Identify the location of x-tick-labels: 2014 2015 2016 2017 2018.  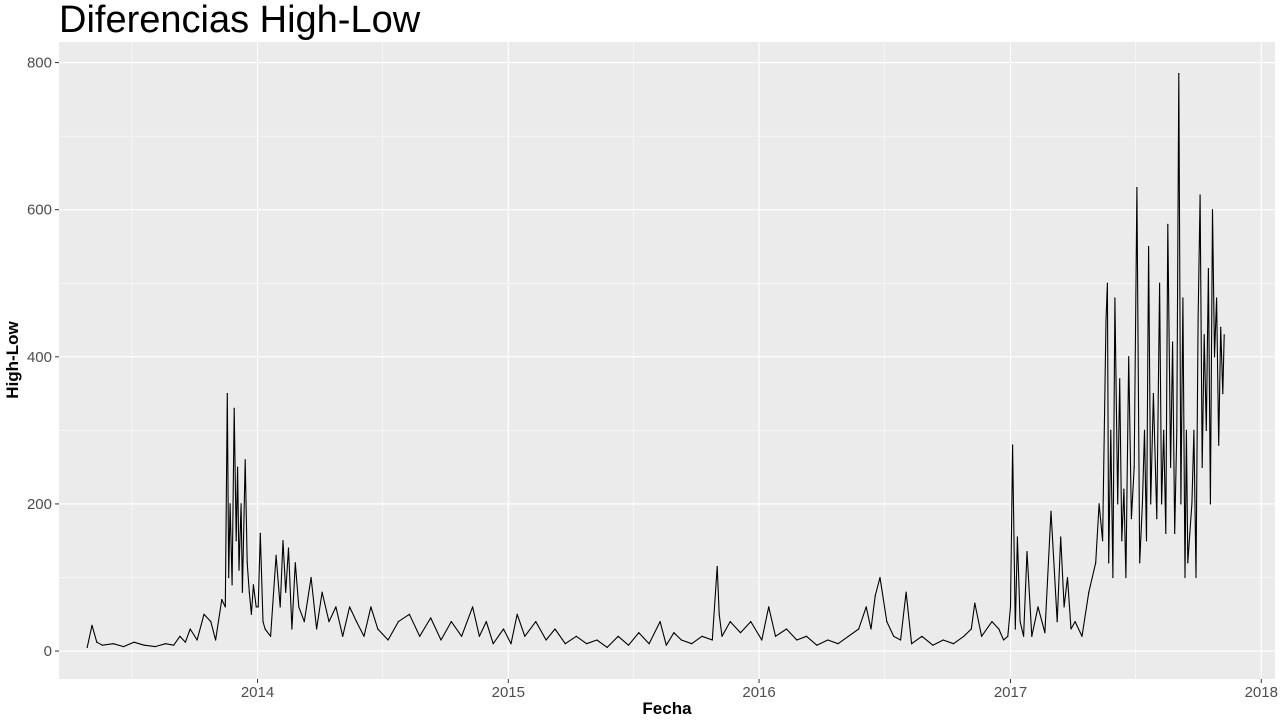
(759, 692).